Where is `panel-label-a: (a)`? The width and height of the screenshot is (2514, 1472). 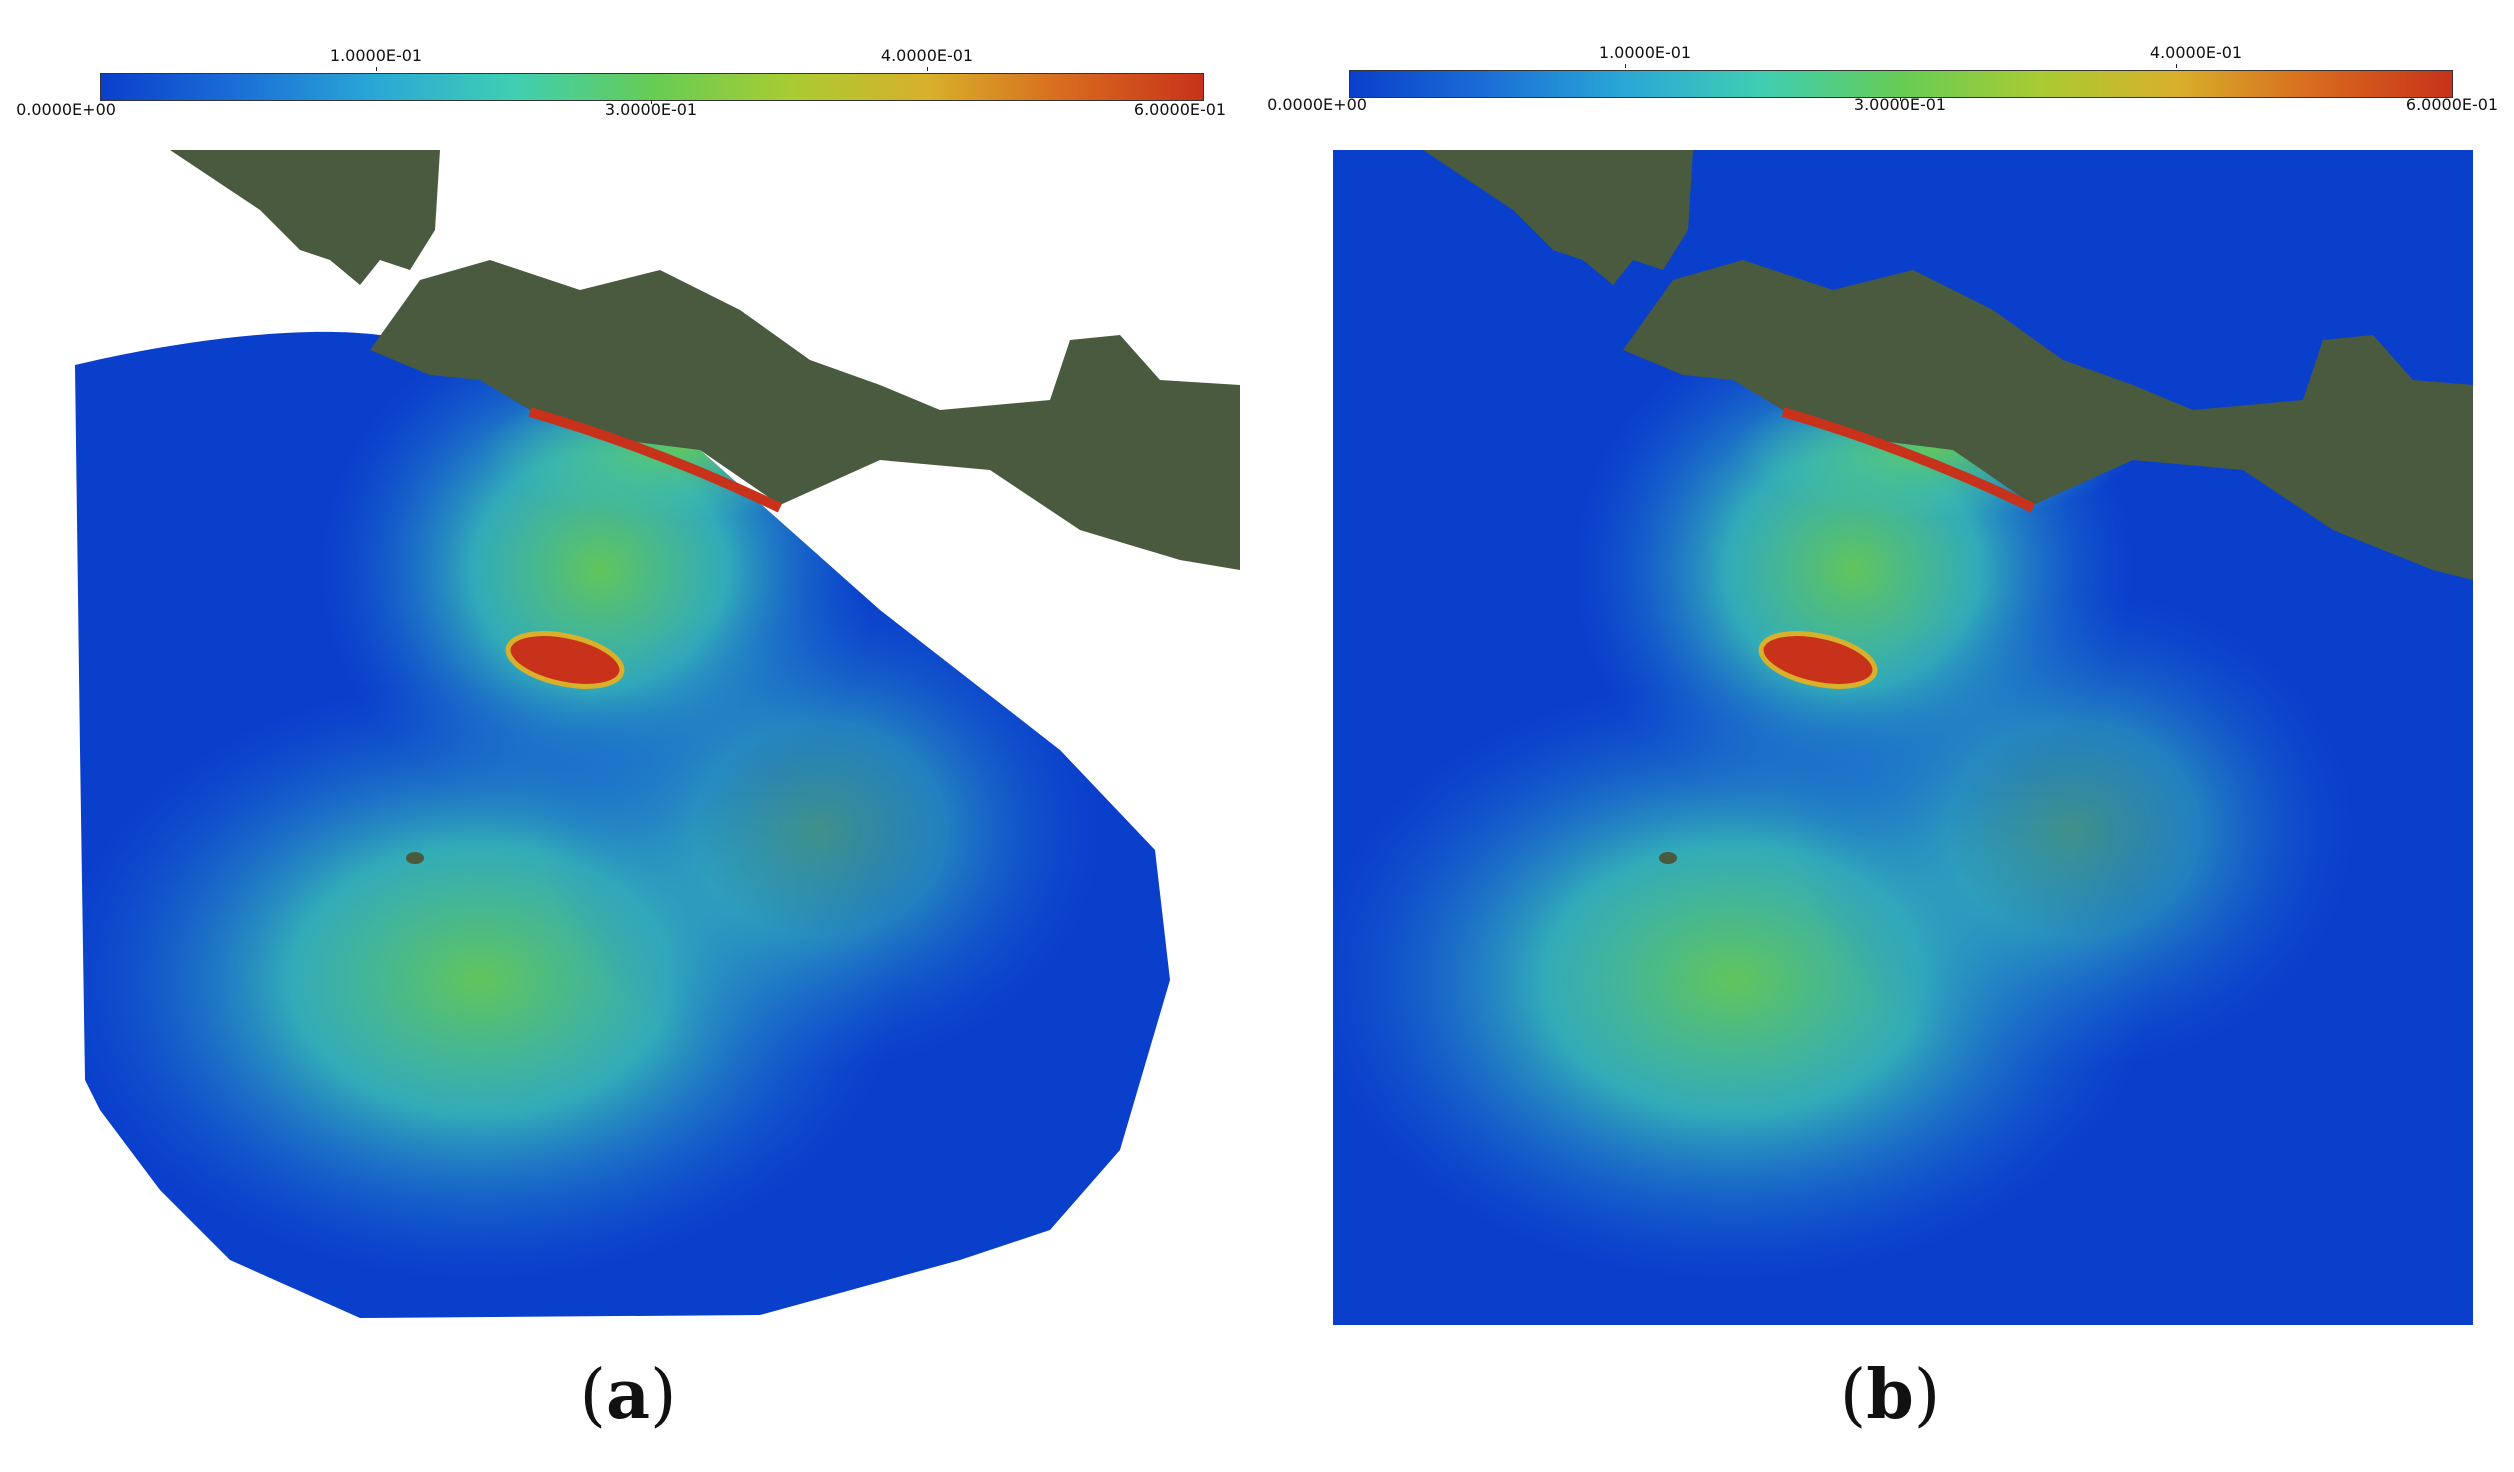
panel-label-a: (a) is located at coordinates (628, 1395).